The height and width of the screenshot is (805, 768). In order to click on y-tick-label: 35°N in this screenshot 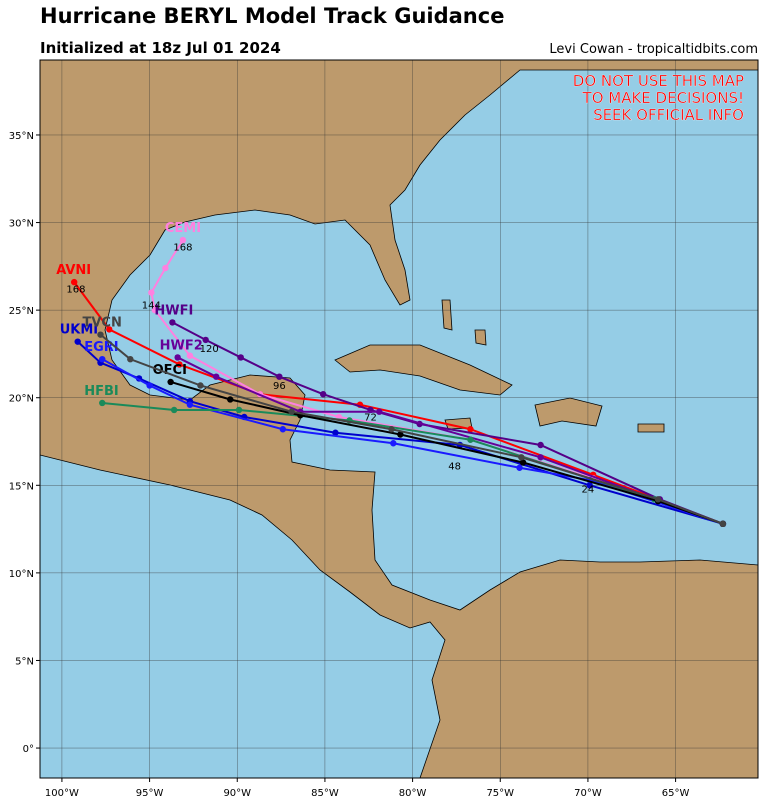, I will do `click(21, 136)`.